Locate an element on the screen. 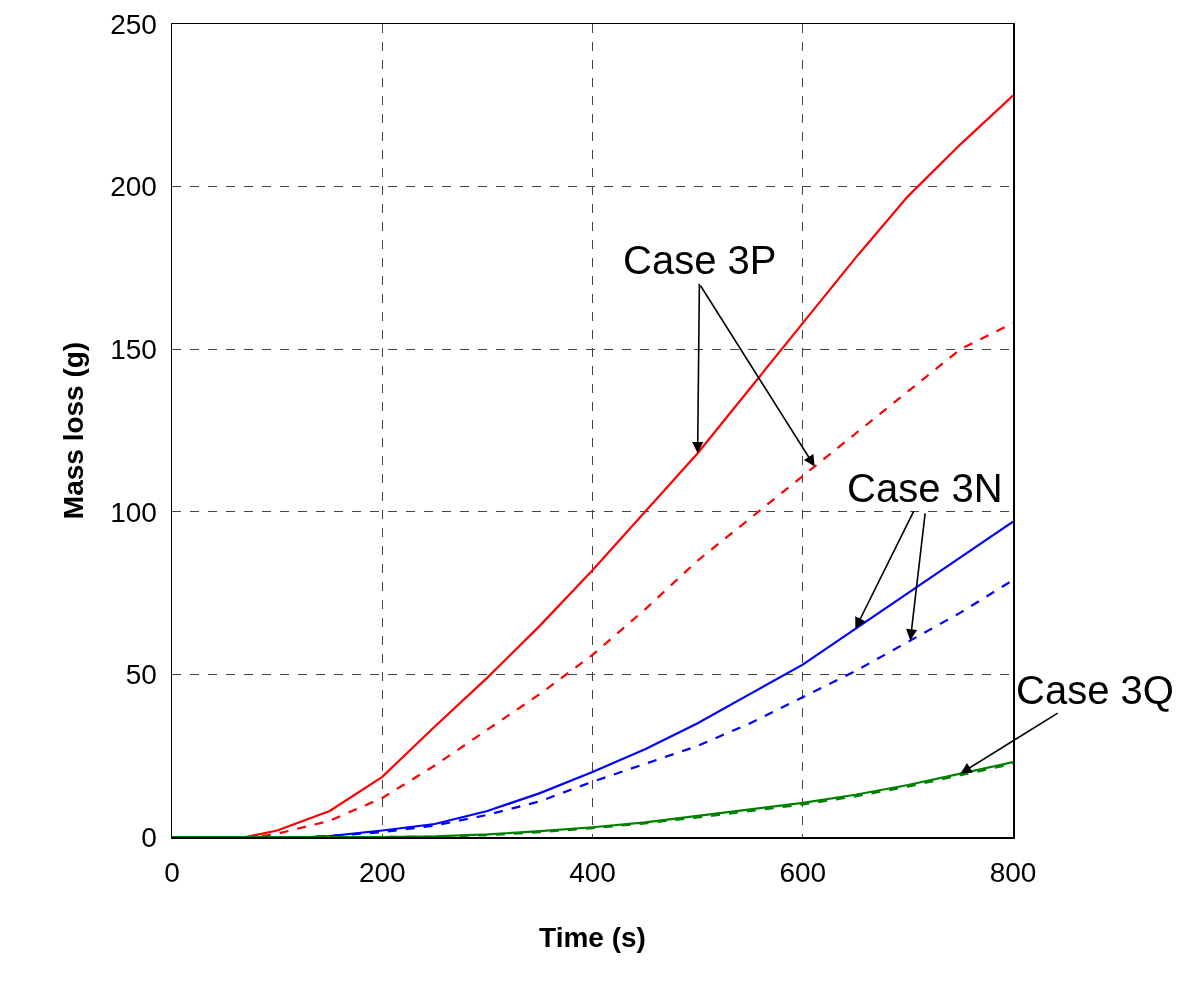 The image size is (1191, 987). x-tick-label: 600 is located at coordinates (803, 873).